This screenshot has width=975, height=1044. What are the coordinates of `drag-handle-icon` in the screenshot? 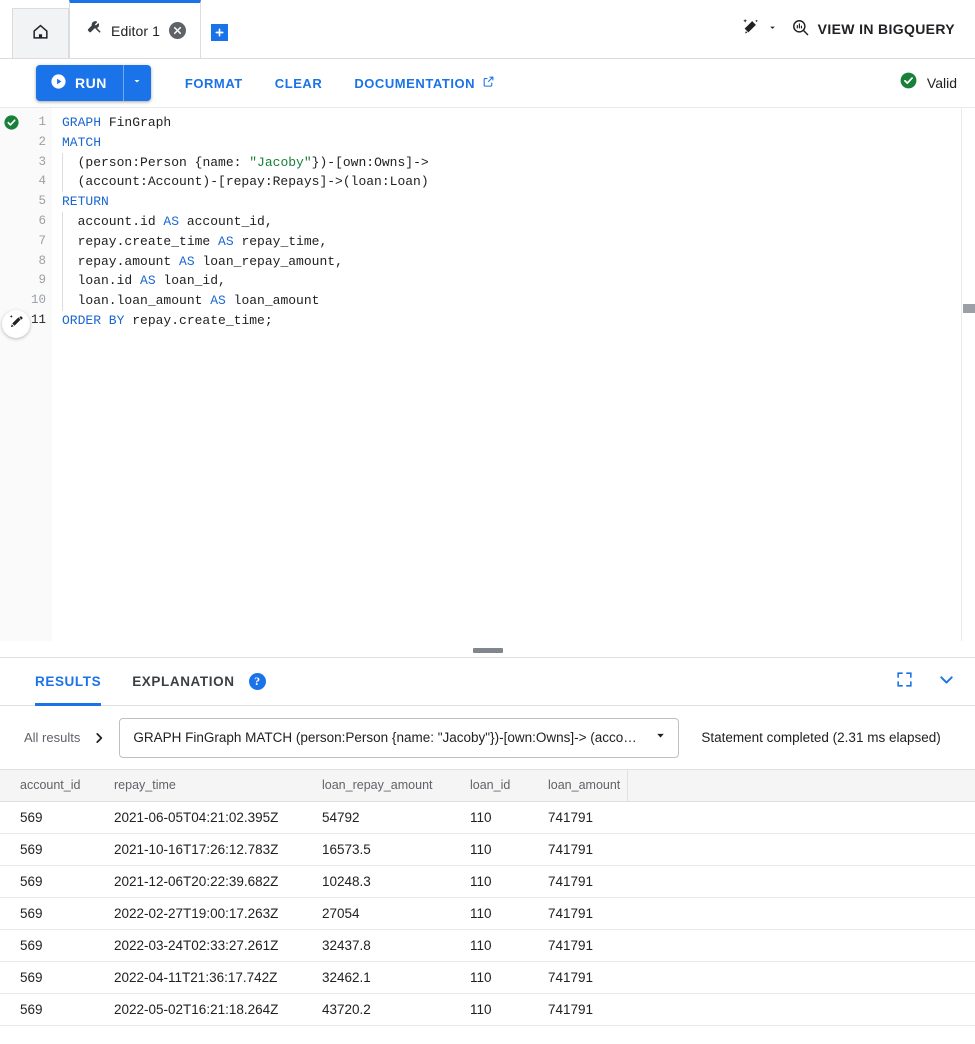 It's located at (487, 650).